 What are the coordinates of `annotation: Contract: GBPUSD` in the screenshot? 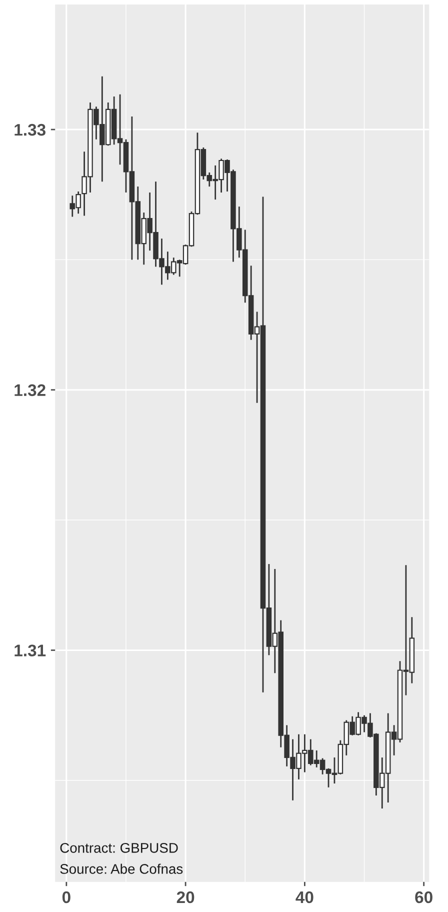 It's located at (119, 848).